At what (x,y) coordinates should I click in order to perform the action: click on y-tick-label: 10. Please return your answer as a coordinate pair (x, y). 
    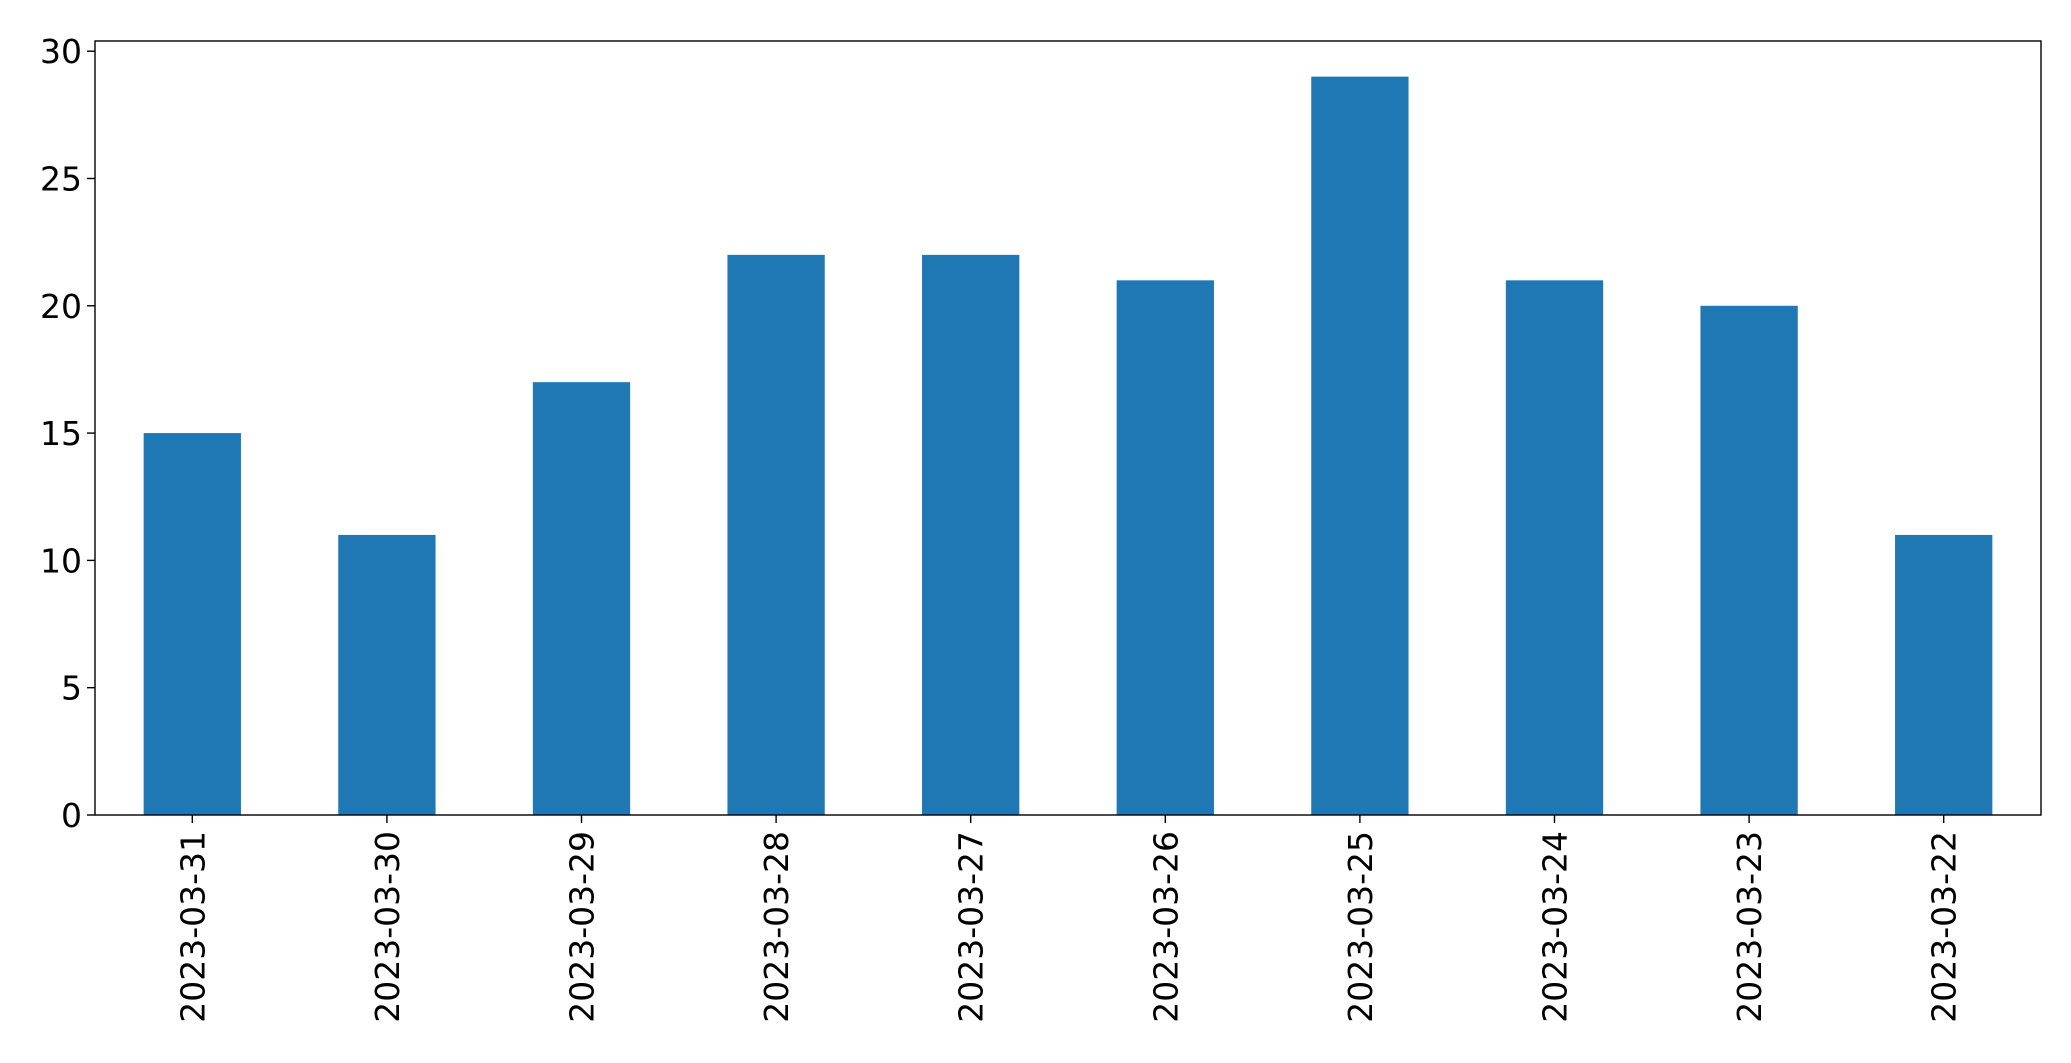
    Looking at the image, I should click on (61, 560).